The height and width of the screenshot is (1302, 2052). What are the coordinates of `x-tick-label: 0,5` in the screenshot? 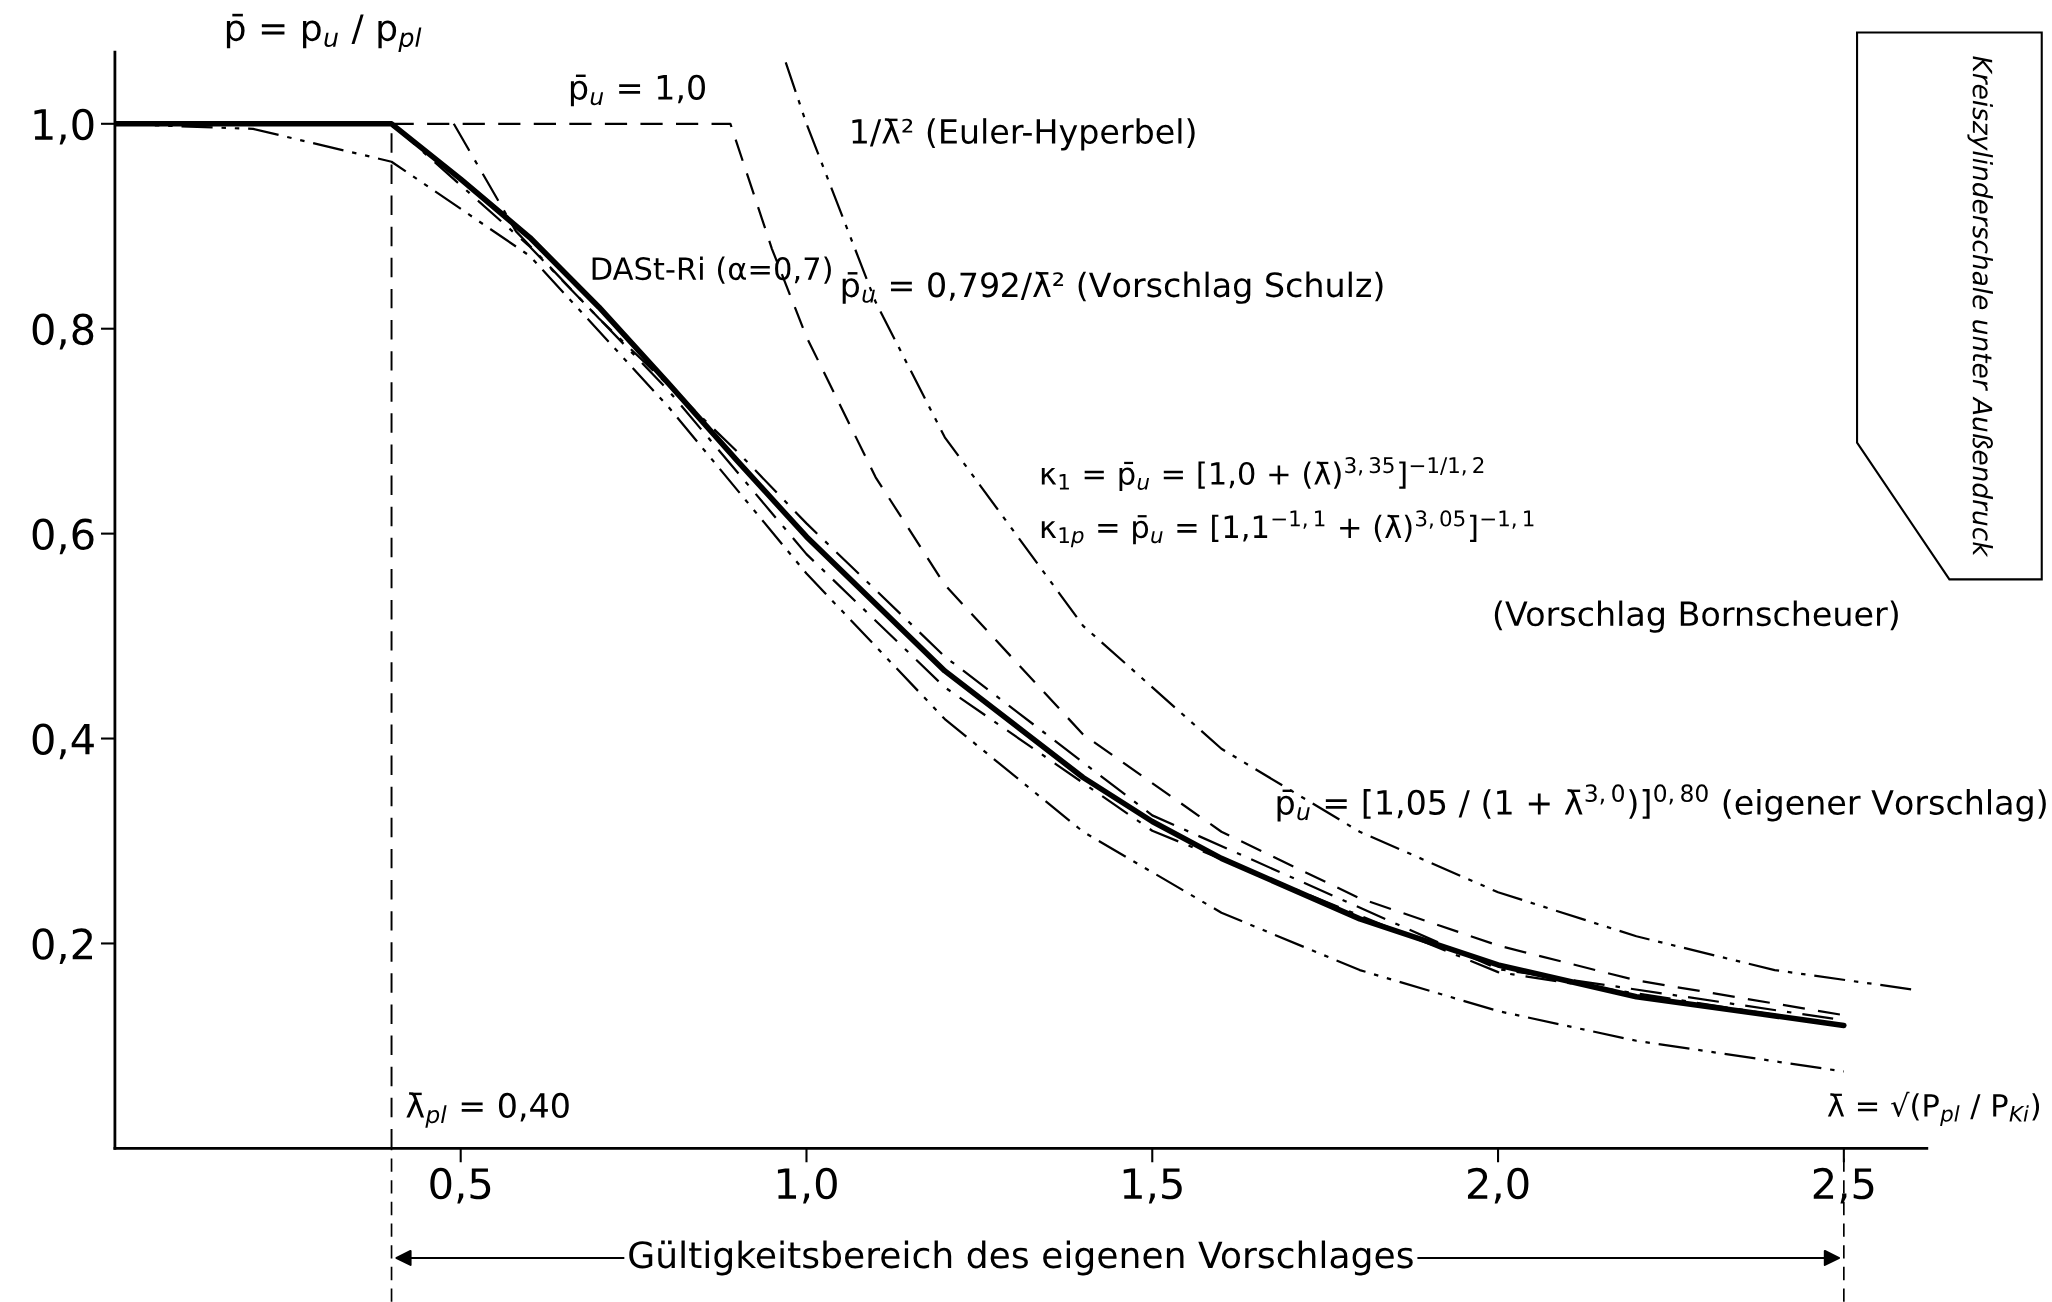 It's located at (460, 1185).